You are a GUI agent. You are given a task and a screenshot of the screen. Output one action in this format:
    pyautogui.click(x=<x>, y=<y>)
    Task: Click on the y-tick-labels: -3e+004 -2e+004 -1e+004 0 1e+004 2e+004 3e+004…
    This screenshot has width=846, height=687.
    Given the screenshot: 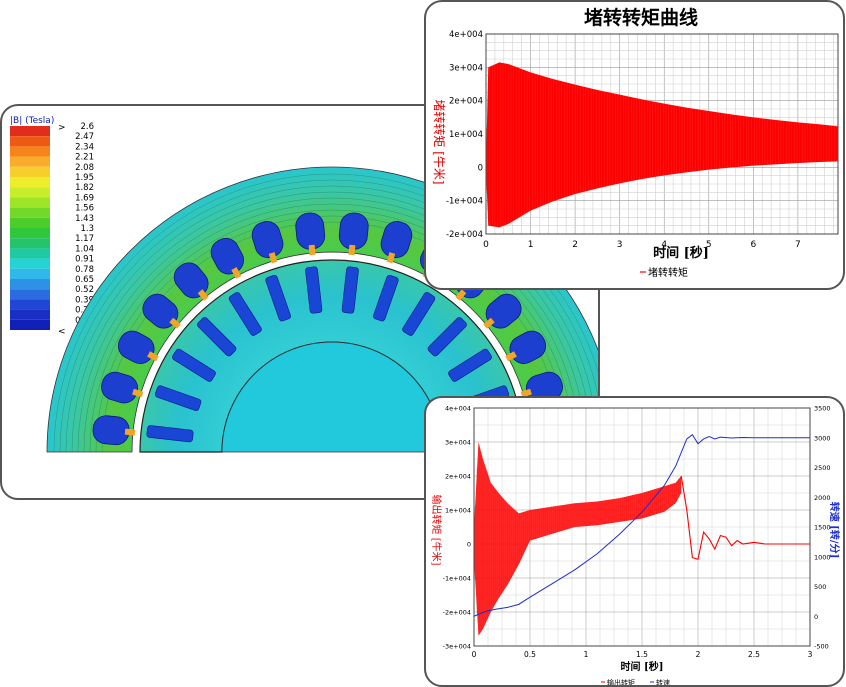 What is the action you would take?
    pyautogui.click(x=457, y=528)
    